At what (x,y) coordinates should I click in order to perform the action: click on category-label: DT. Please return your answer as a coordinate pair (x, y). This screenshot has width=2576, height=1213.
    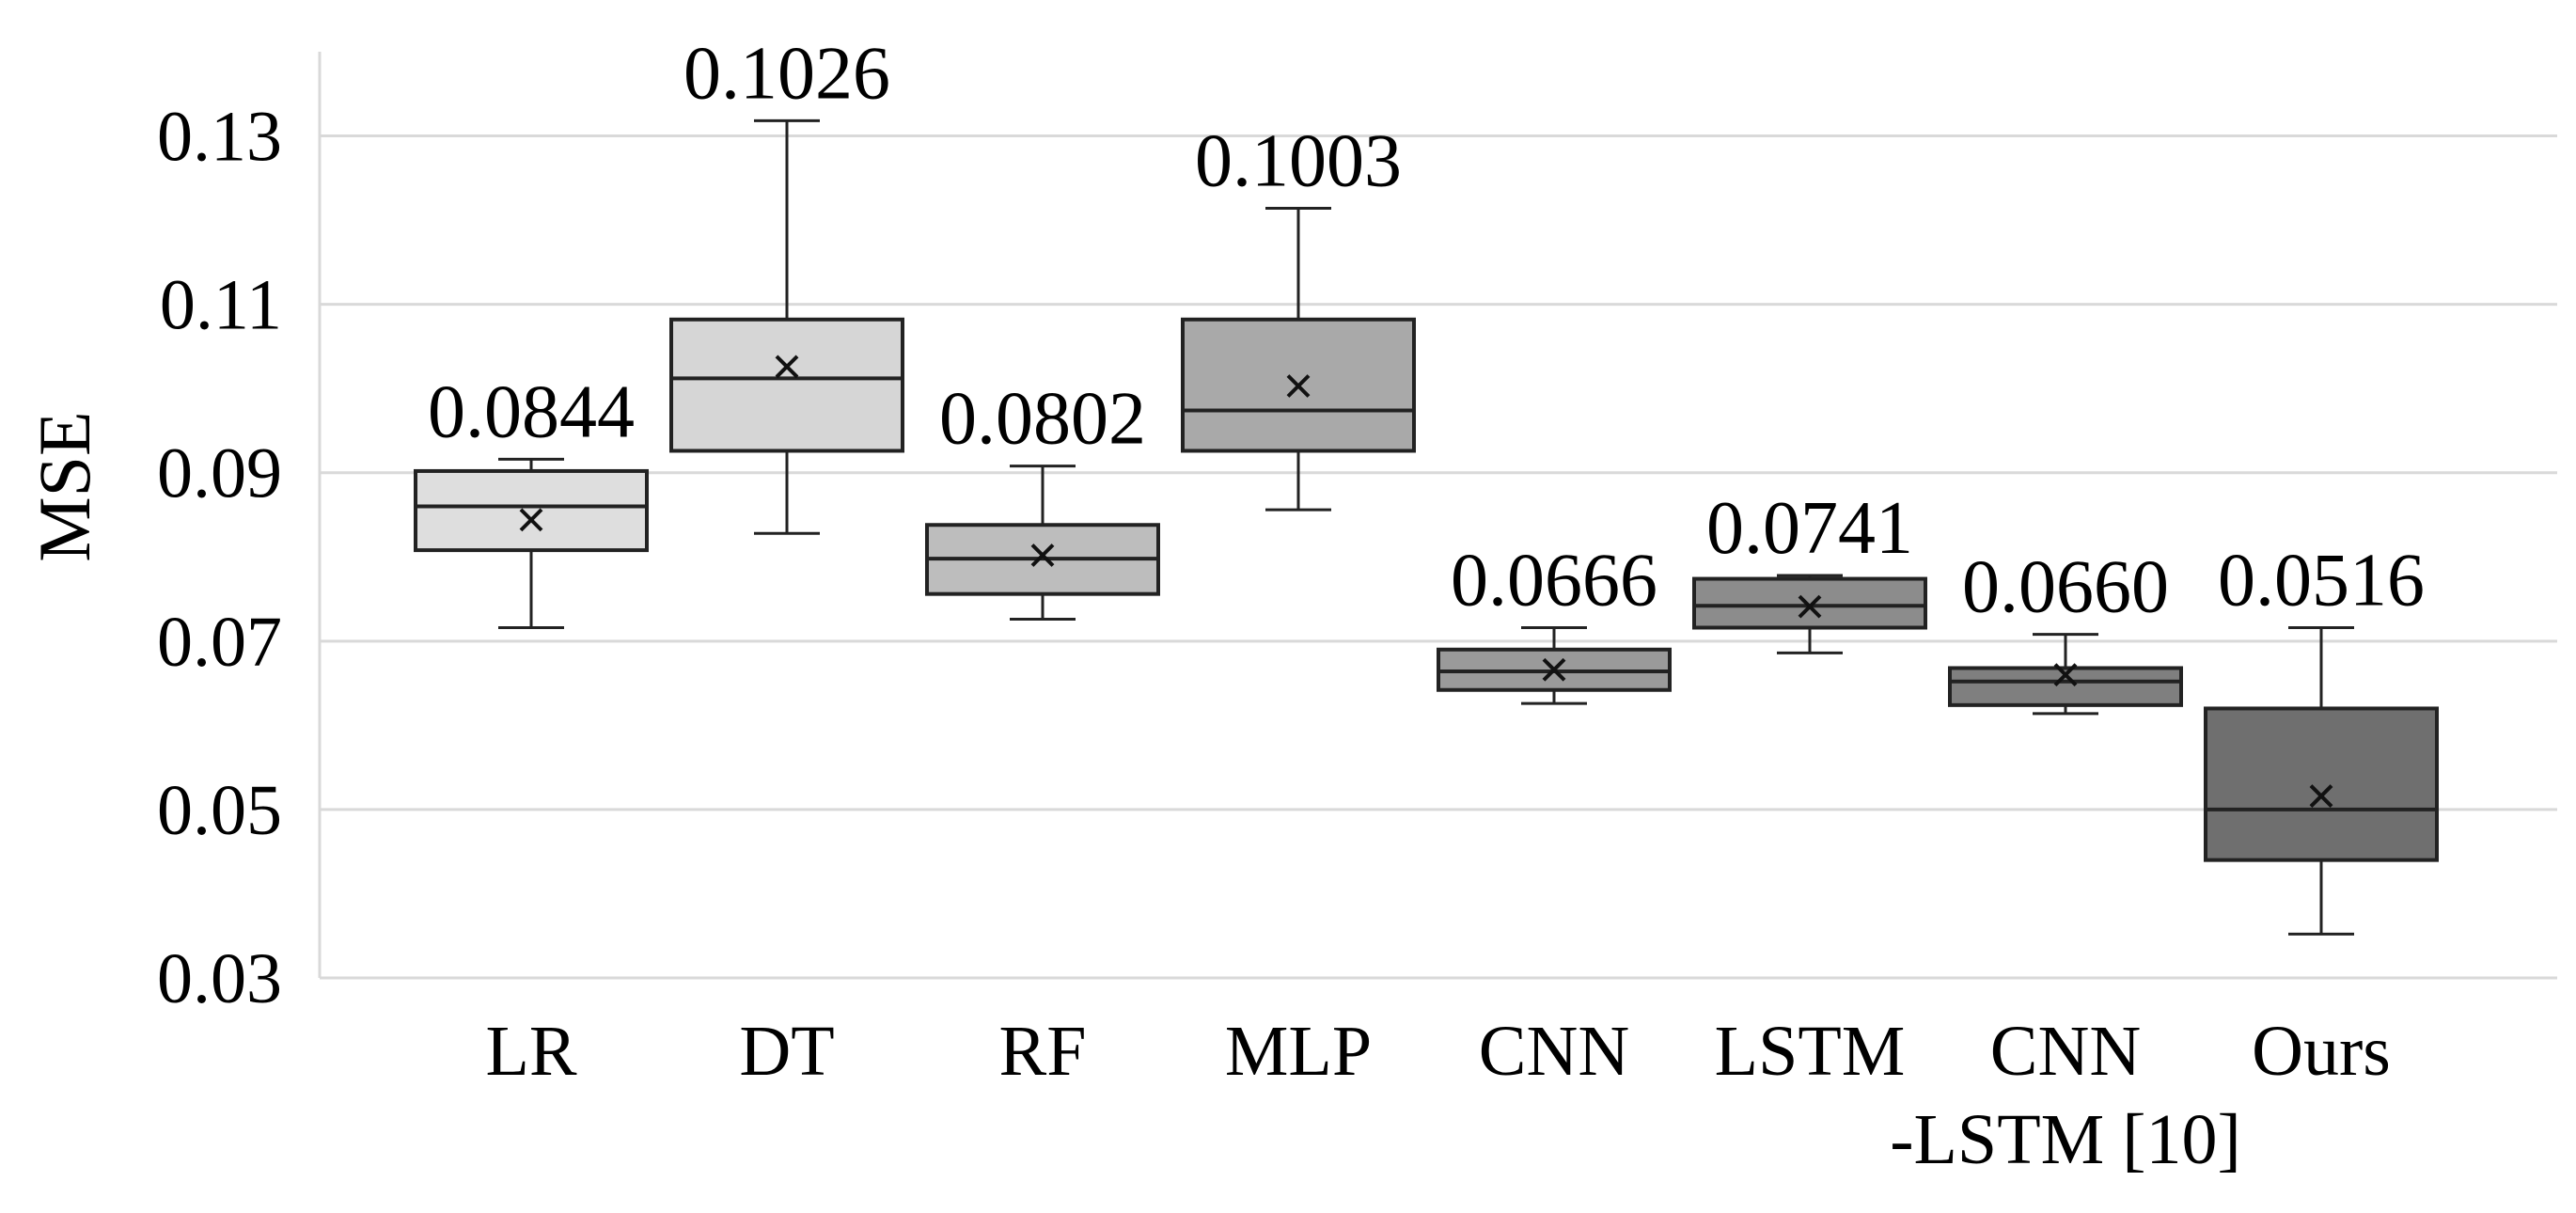
    Looking at the image, I should click on (787, 1052).